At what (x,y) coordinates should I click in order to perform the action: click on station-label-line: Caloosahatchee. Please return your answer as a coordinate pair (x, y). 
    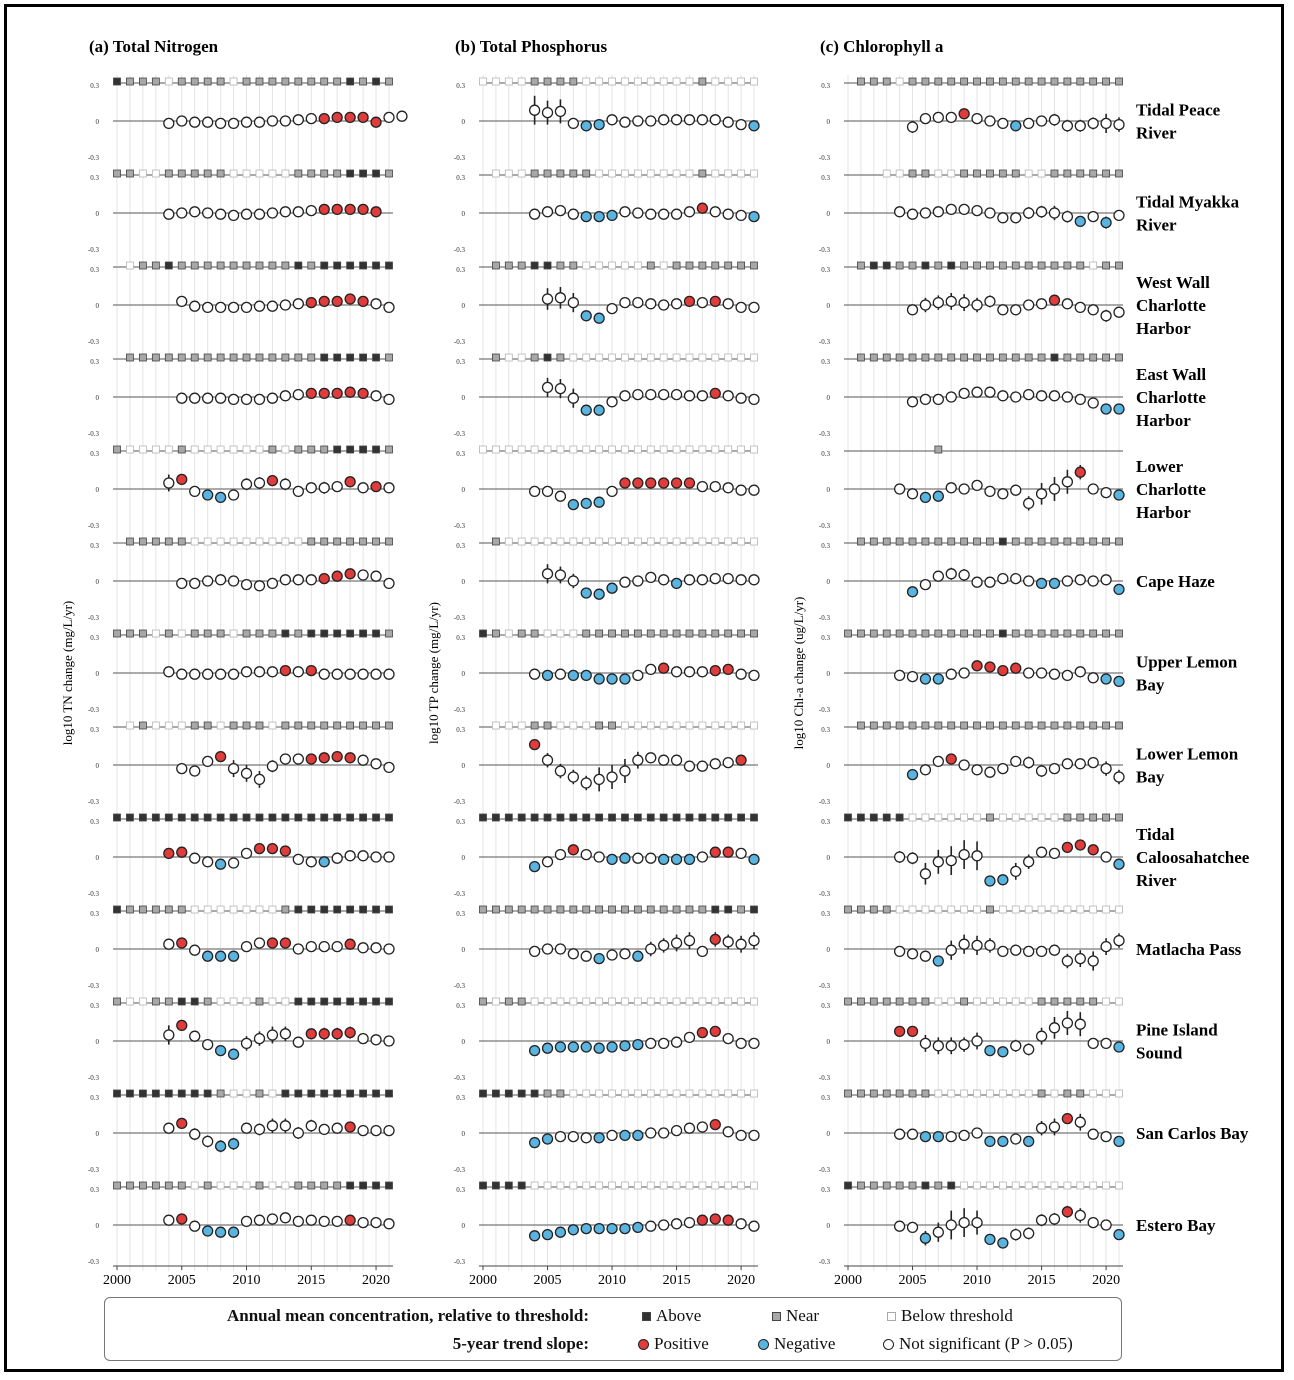
    Looking at the image, I should click on (1193, 857).